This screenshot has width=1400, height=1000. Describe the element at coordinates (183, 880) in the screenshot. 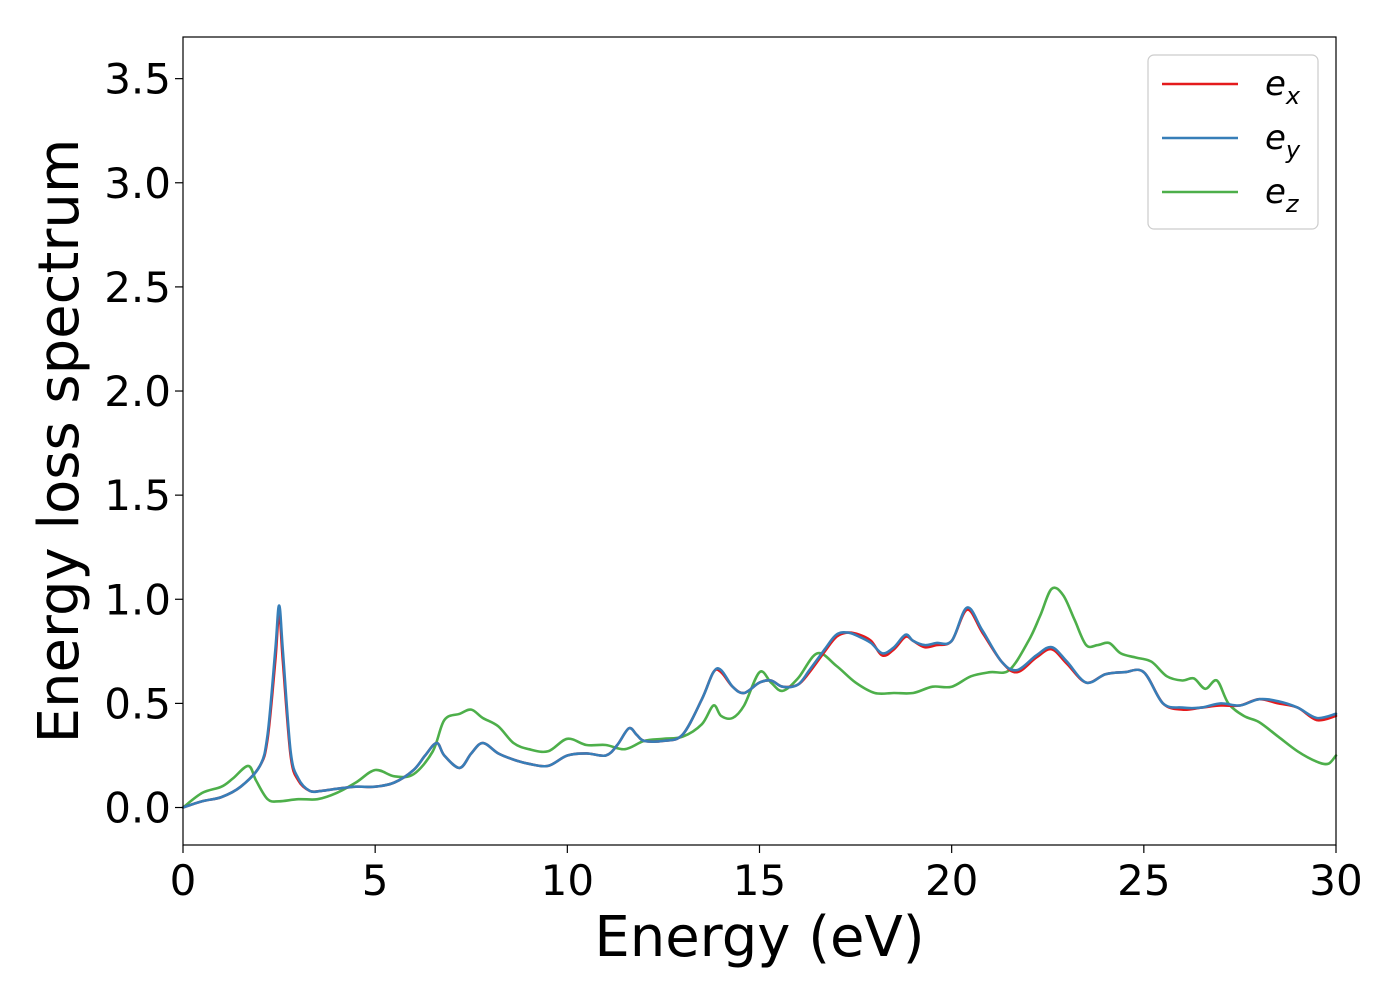

I see `x-tick-label: 0` at that location.